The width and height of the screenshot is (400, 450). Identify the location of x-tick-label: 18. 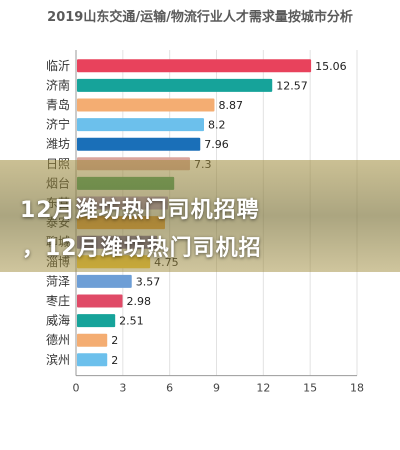
(357, 388).